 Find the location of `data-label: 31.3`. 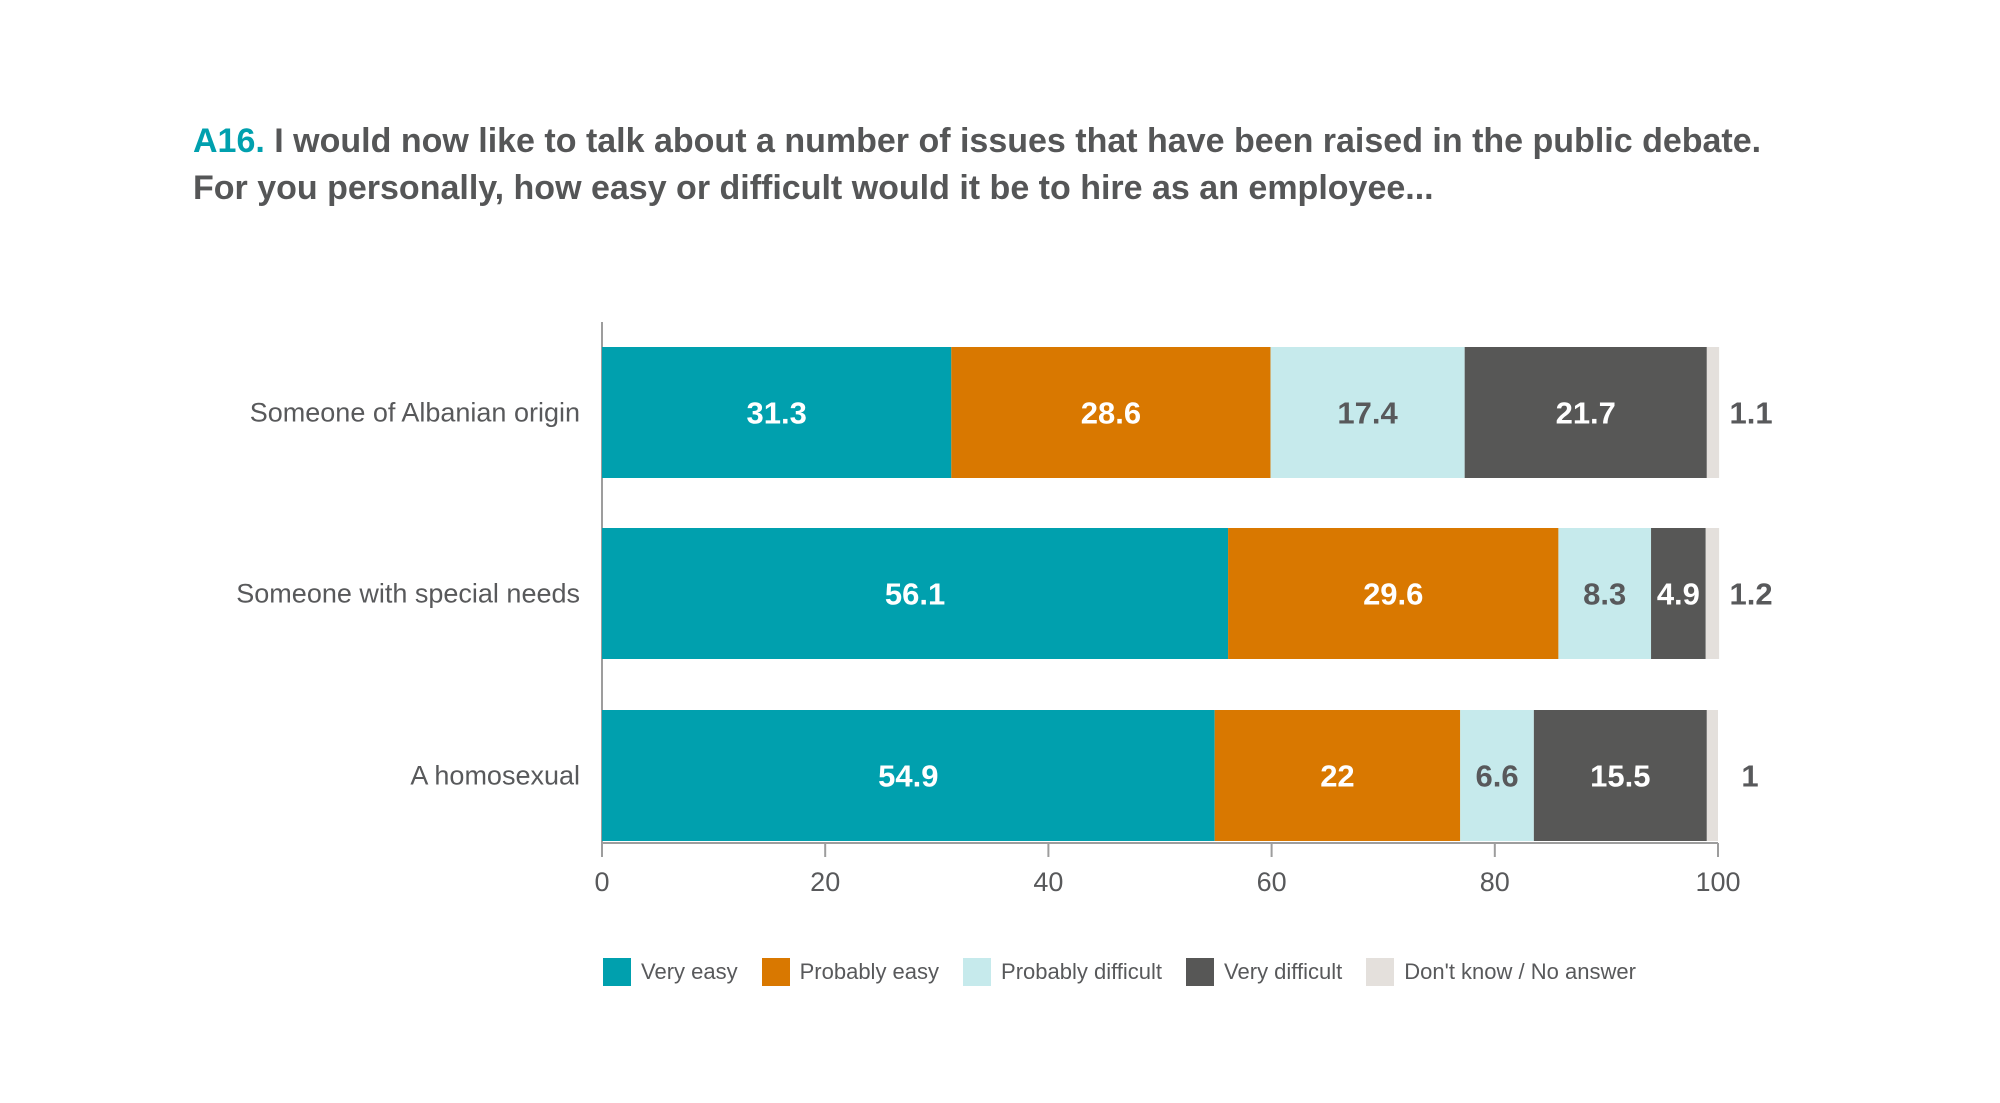

data-label: 31.3 is located at coordinates (776, 413).